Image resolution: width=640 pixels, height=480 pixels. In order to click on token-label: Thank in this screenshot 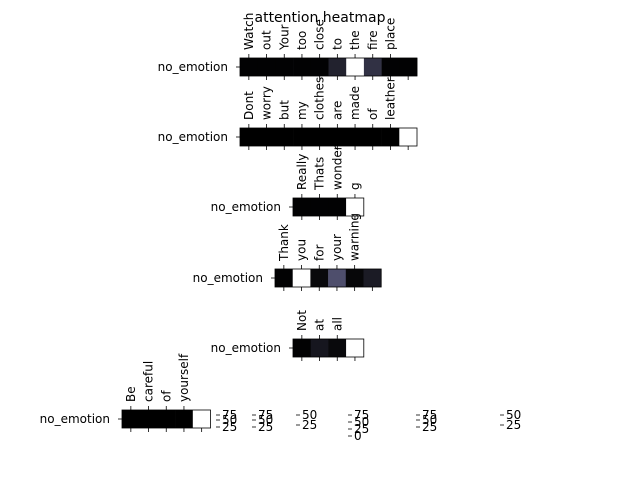, I will do `click(284, 243)`.